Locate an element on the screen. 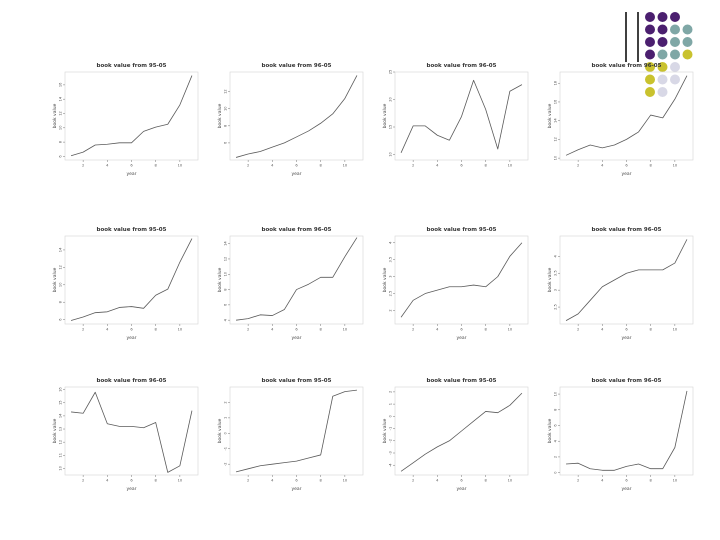  y-tick-label: 20 is located at coordinates (391, 99).